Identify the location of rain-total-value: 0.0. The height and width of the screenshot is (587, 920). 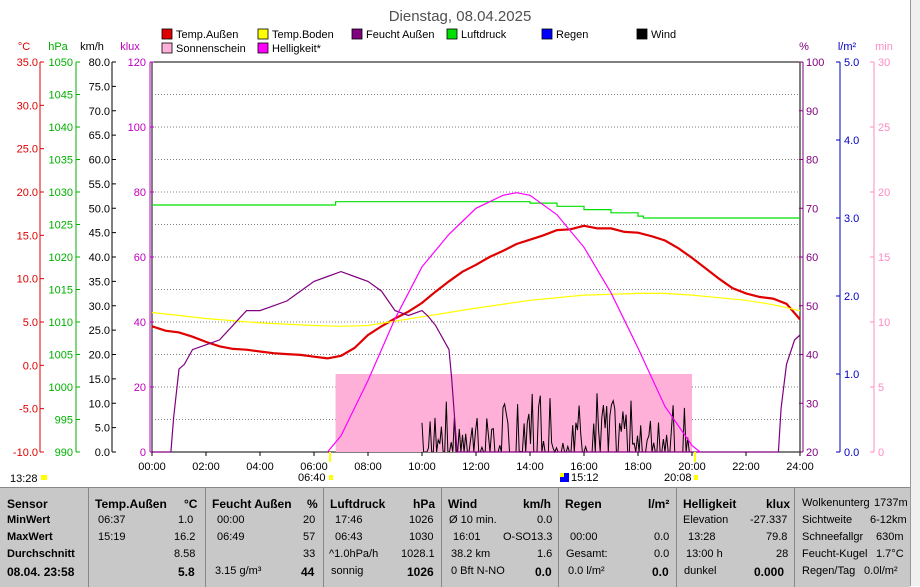
(662, 554).